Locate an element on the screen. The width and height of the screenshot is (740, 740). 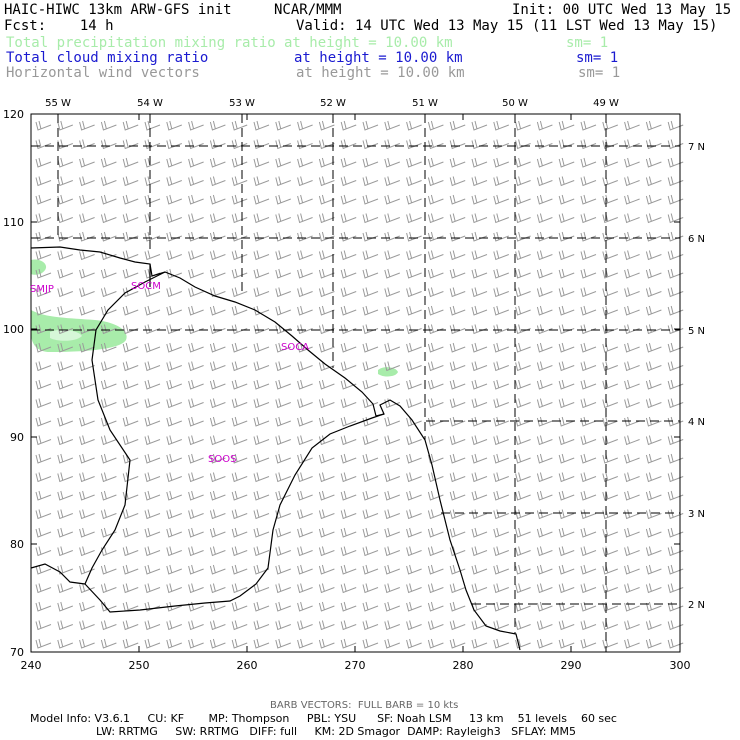
field-wind-level: at height = 10.00 km is located at coordinates (380, 73).